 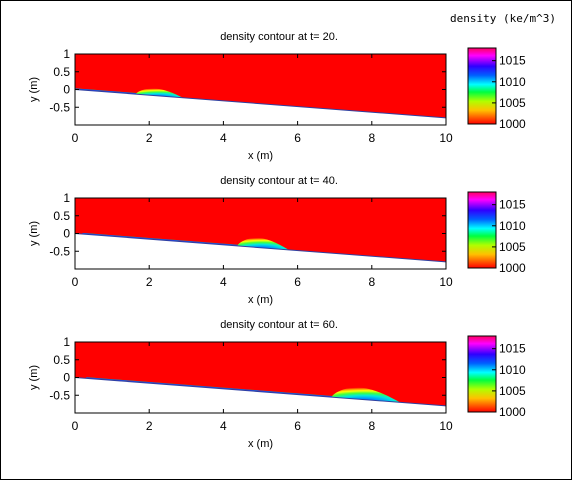 What do you see at coordinates (279, 181) in the screenshot?
I see `subplot-title: density contour at t= 40.` at bounding box center [279, 181].